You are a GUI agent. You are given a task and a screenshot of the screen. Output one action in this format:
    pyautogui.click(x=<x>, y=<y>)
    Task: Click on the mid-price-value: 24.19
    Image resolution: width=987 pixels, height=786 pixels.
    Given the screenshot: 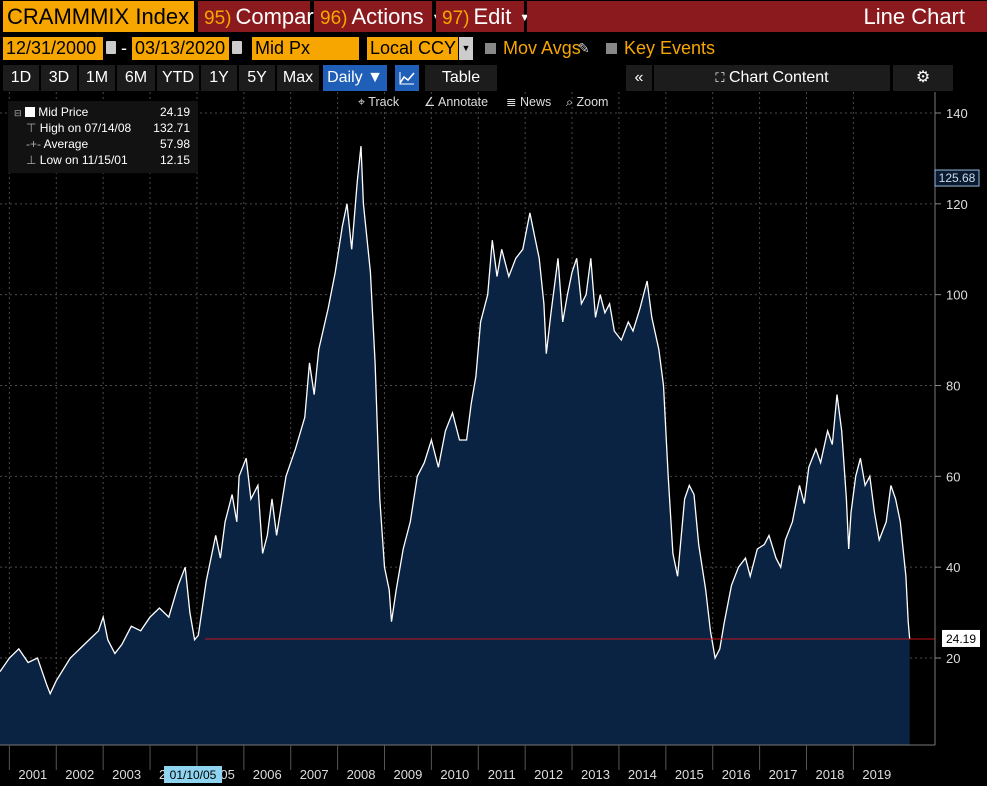 What is the action you would take?
    pyautogui.click(x=174, y=112)
    